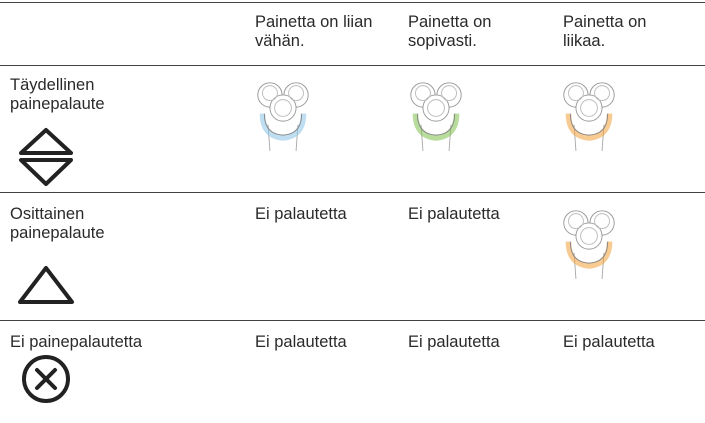 The image size is (705, 423). What do you see at coordinates (76, 342) in the screenshot?
I see `row-label: Ei painepalautetta` at bounding box center [76, 342].